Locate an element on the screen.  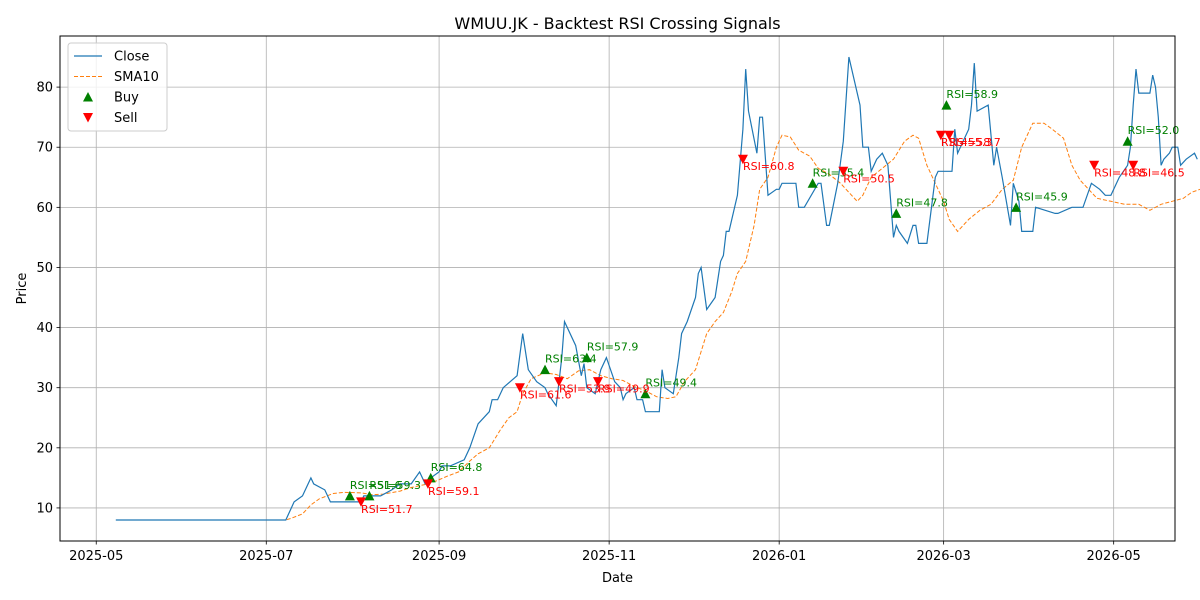
sell-rsi-label: RSI=61.6 is located at coordinates (546, 395).